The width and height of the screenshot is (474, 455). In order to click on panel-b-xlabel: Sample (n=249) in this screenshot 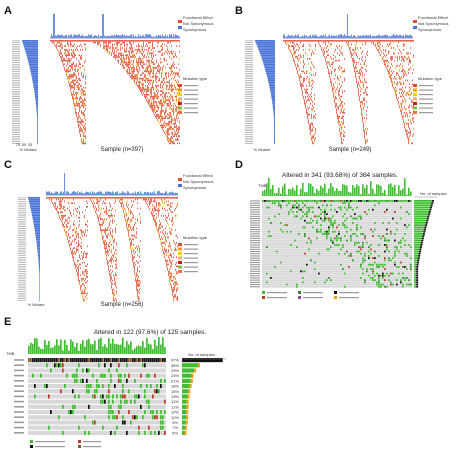, I will do `click(350, 150)`.